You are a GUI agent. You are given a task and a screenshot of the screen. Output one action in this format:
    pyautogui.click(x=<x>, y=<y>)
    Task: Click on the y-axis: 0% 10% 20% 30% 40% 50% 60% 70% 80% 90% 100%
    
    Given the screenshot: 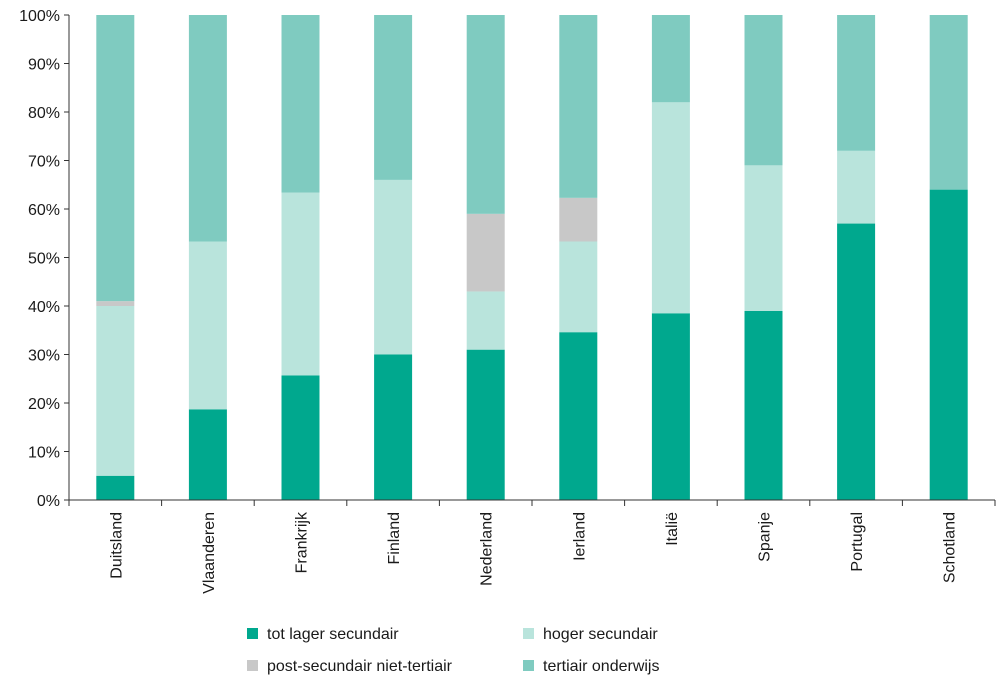 What is the action you would take?
    pyautogui.click(x=44, y=259)
    